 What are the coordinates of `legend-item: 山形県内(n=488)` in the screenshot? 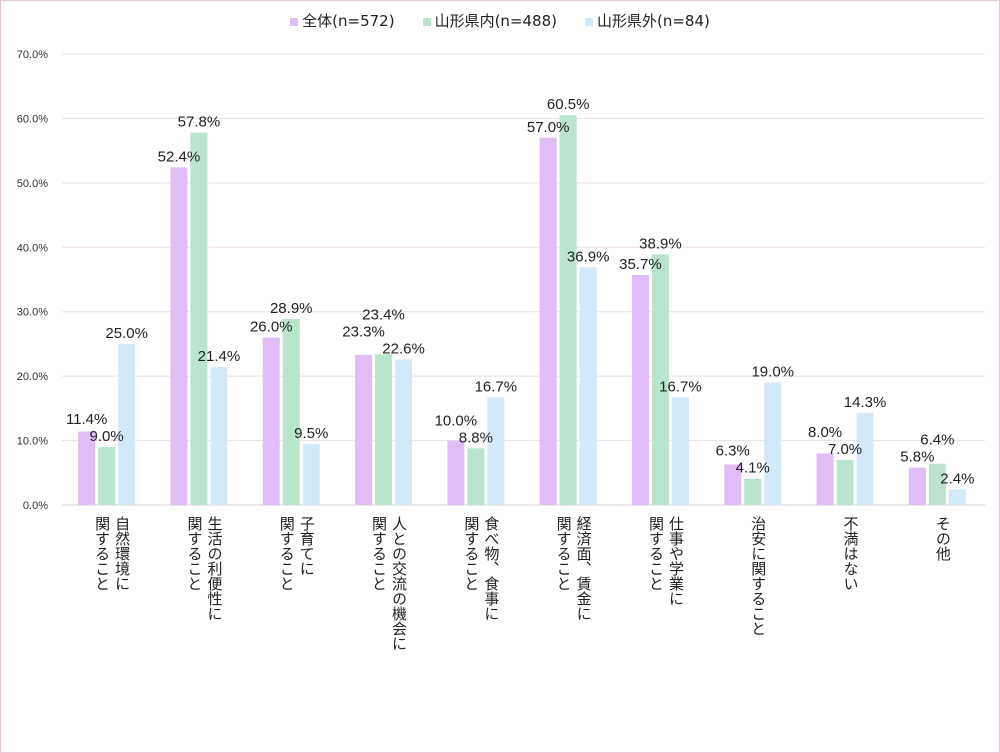 It's located at (489, 20).